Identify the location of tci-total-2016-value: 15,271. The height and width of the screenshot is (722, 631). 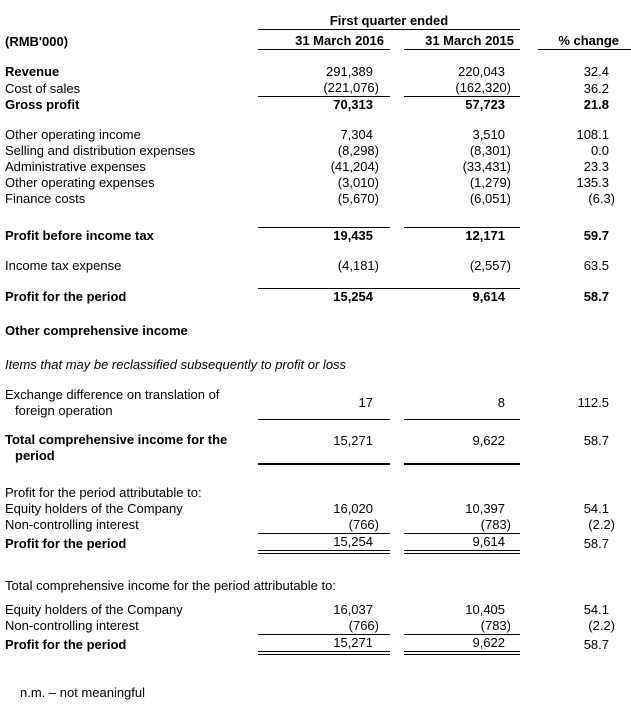
(324, 644).